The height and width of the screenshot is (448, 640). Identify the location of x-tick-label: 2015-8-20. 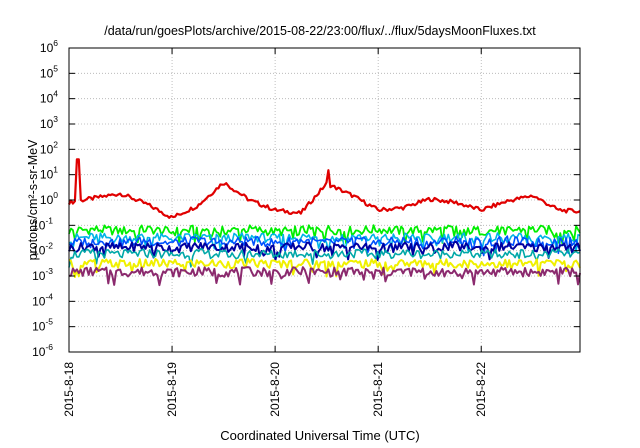
(275, 389).